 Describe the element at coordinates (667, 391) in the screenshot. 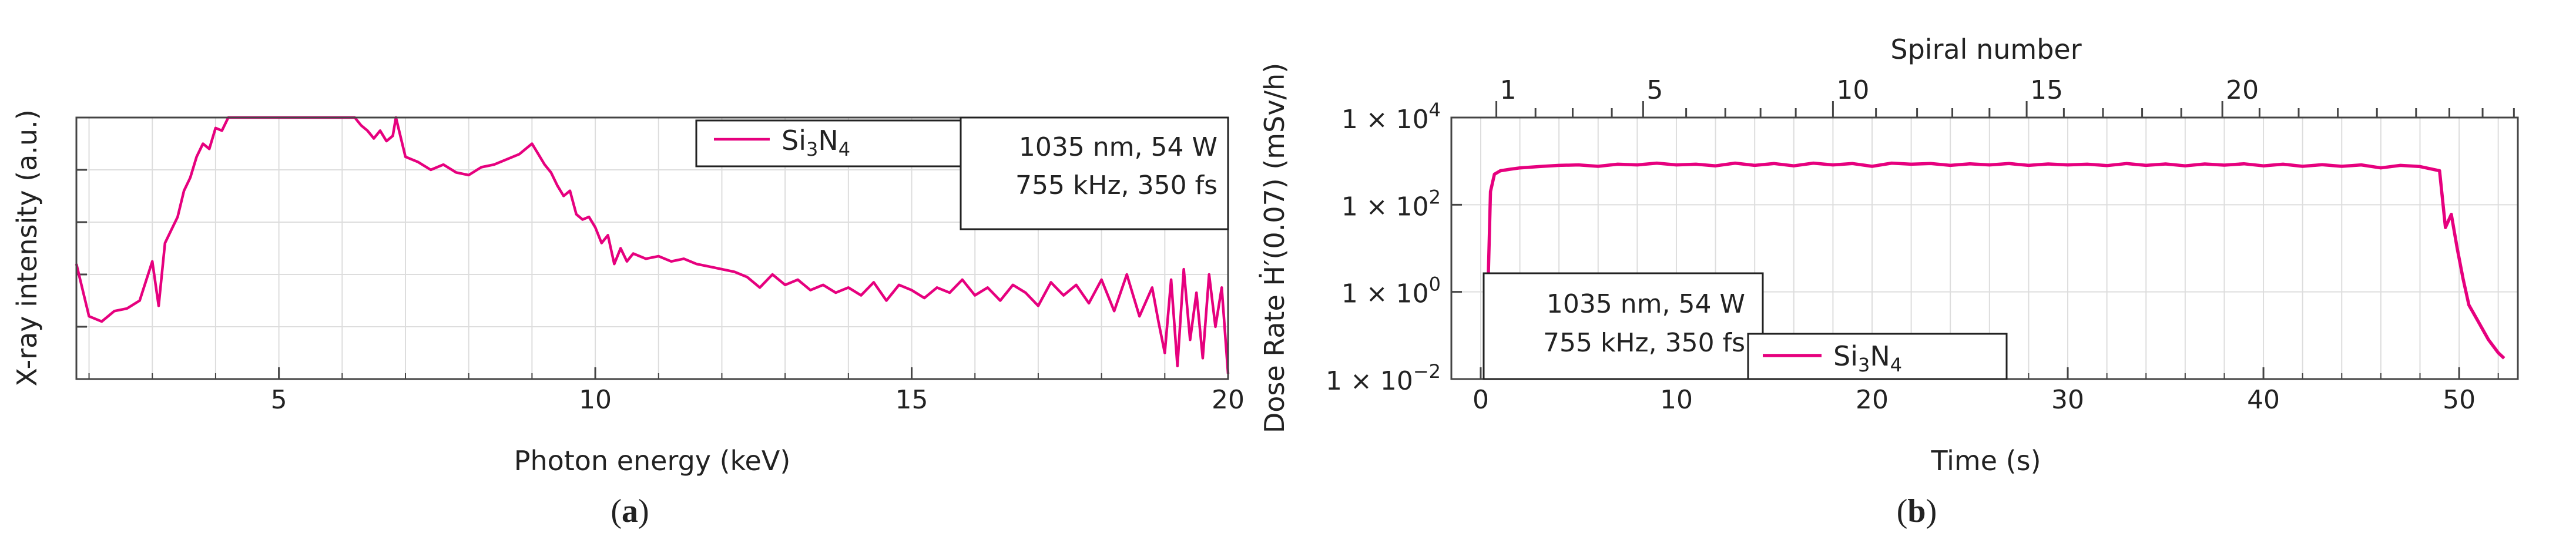

I see `x-ticks-a: 5 10 15 20` at that location.